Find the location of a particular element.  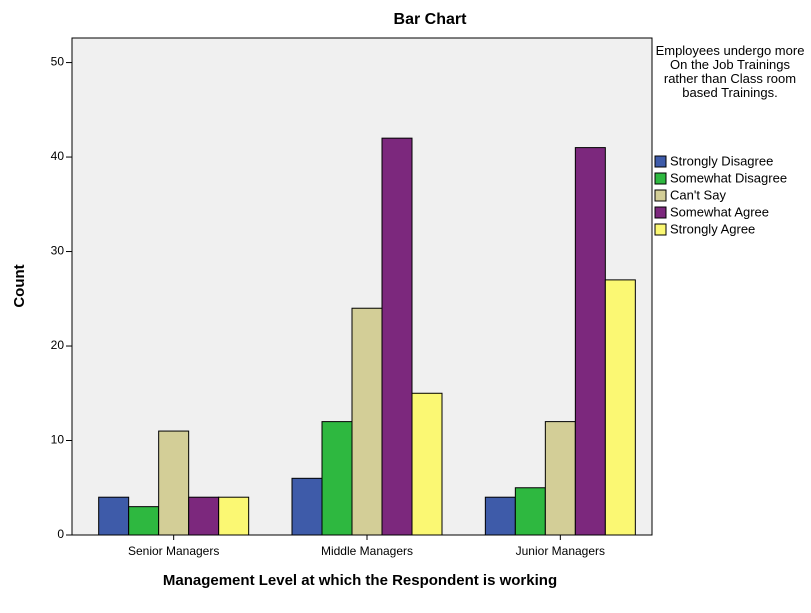

legend-label: Strongly Agree is located at coordinates (712, 228).